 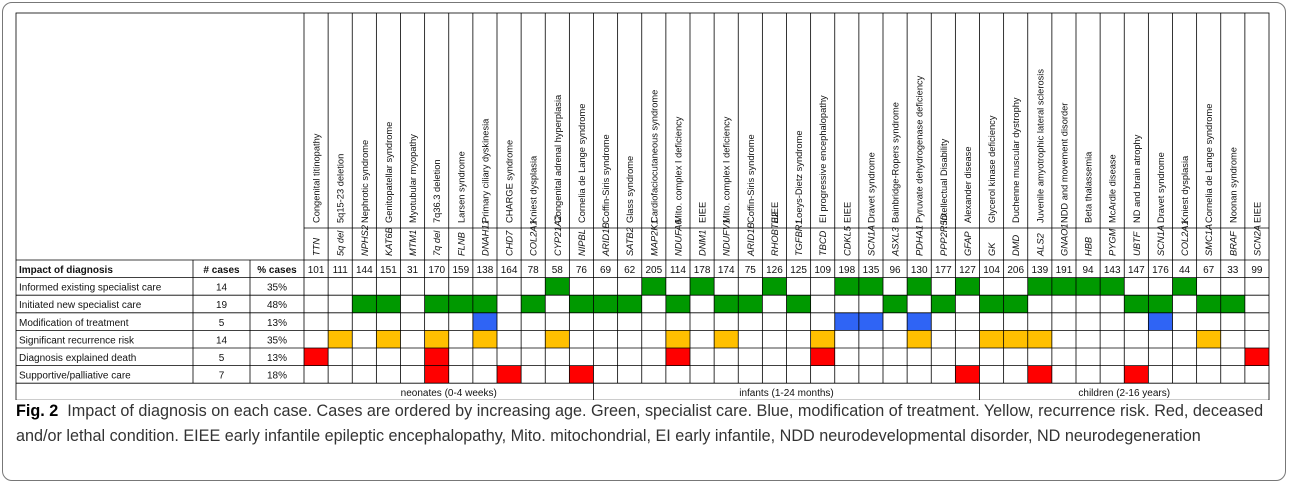 I want to click on figure-label: Fig. 2, so click(x=37, y=411).